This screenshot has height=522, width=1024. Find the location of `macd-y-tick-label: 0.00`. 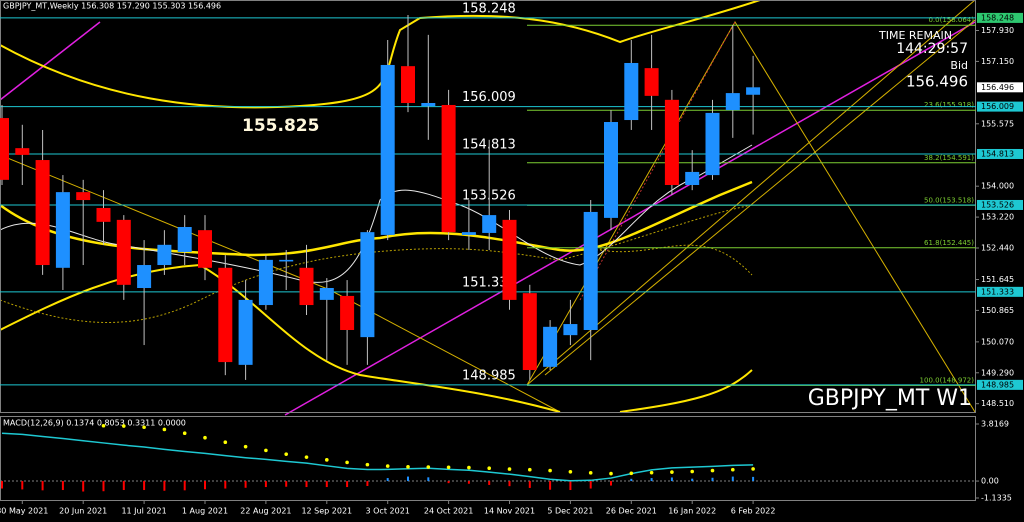

macd-y-tick-label: 0.00 is located at coordinates (990, 481).